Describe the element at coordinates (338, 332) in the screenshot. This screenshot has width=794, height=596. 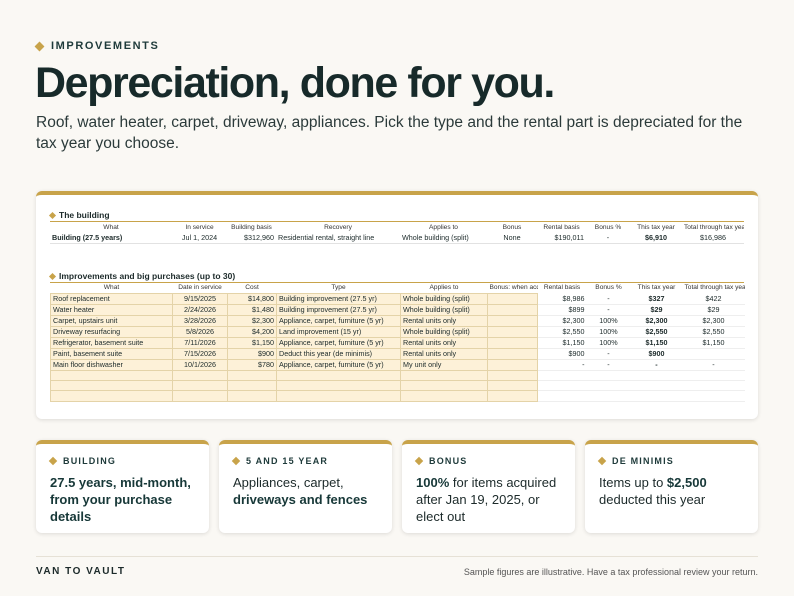
I see `input-cell-type: Land improvement (15 yr)` at that location.